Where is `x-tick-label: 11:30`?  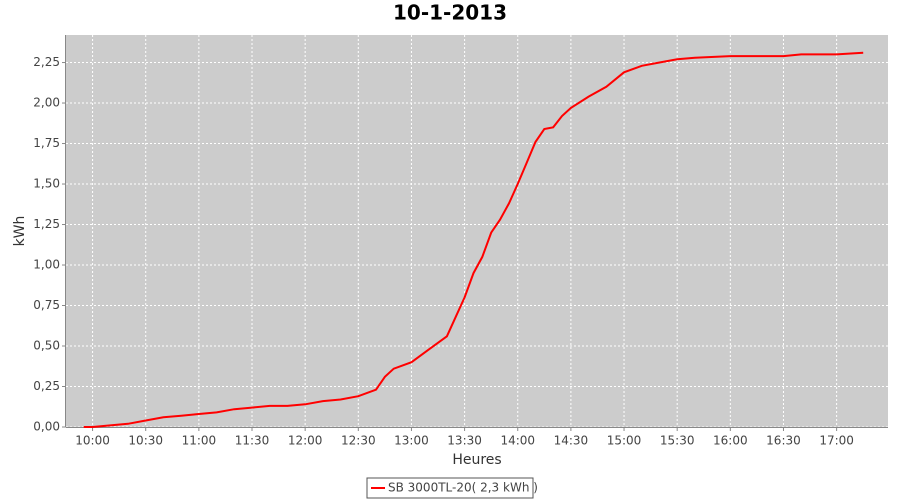 x-tick-label: 11:30 is located at coordinates (252, 441).